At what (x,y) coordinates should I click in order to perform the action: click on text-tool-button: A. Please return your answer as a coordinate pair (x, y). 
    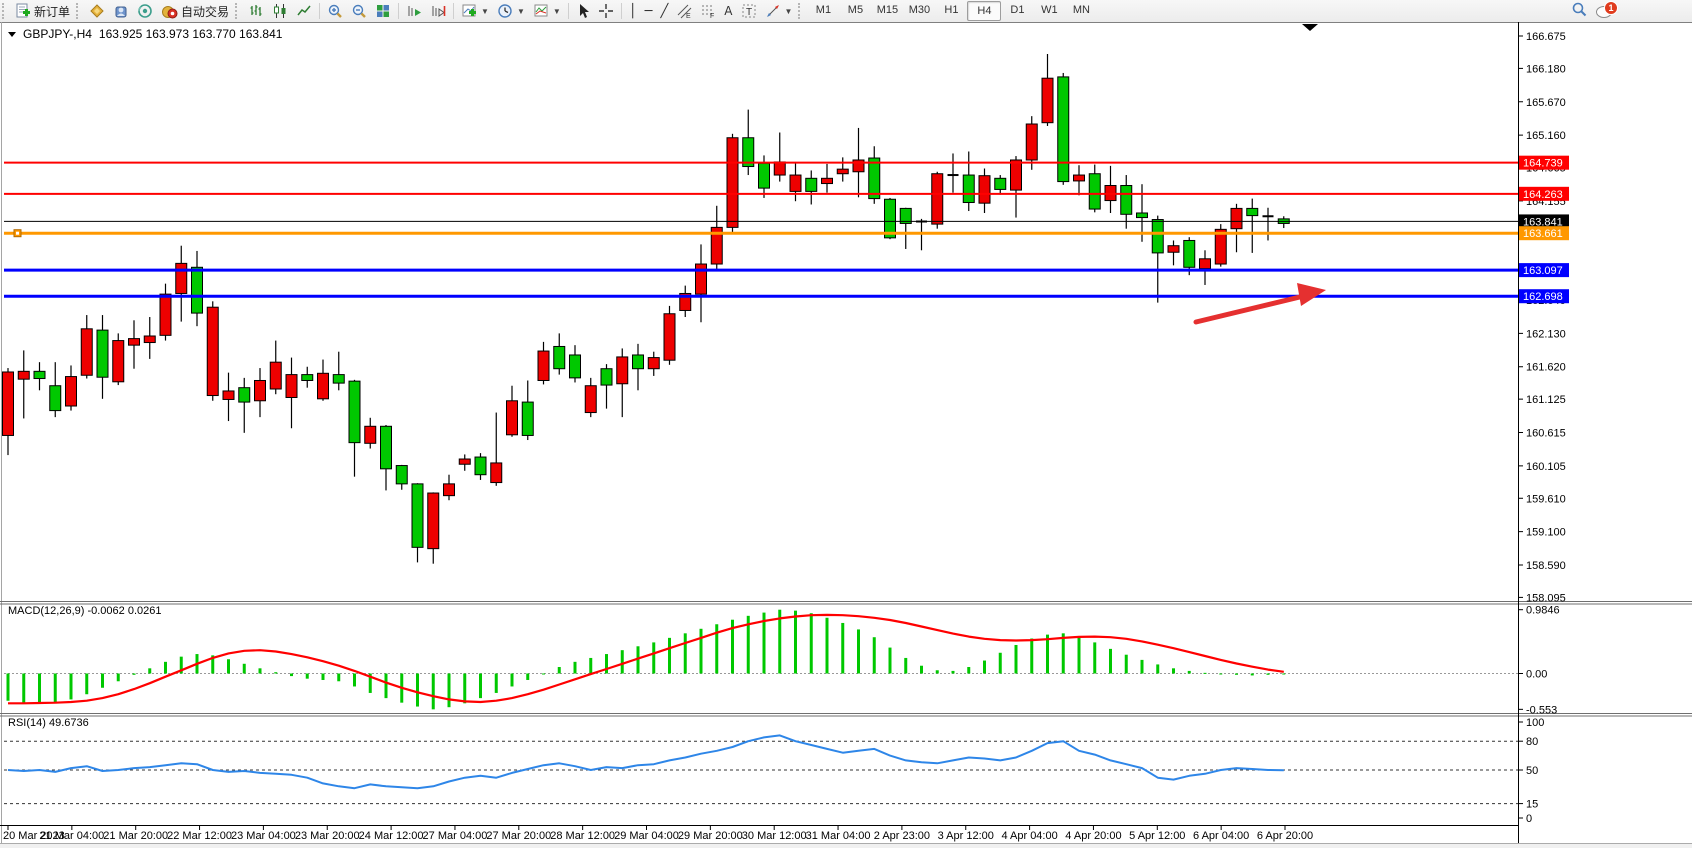
    Looking at the image, I should click on (728, 11).